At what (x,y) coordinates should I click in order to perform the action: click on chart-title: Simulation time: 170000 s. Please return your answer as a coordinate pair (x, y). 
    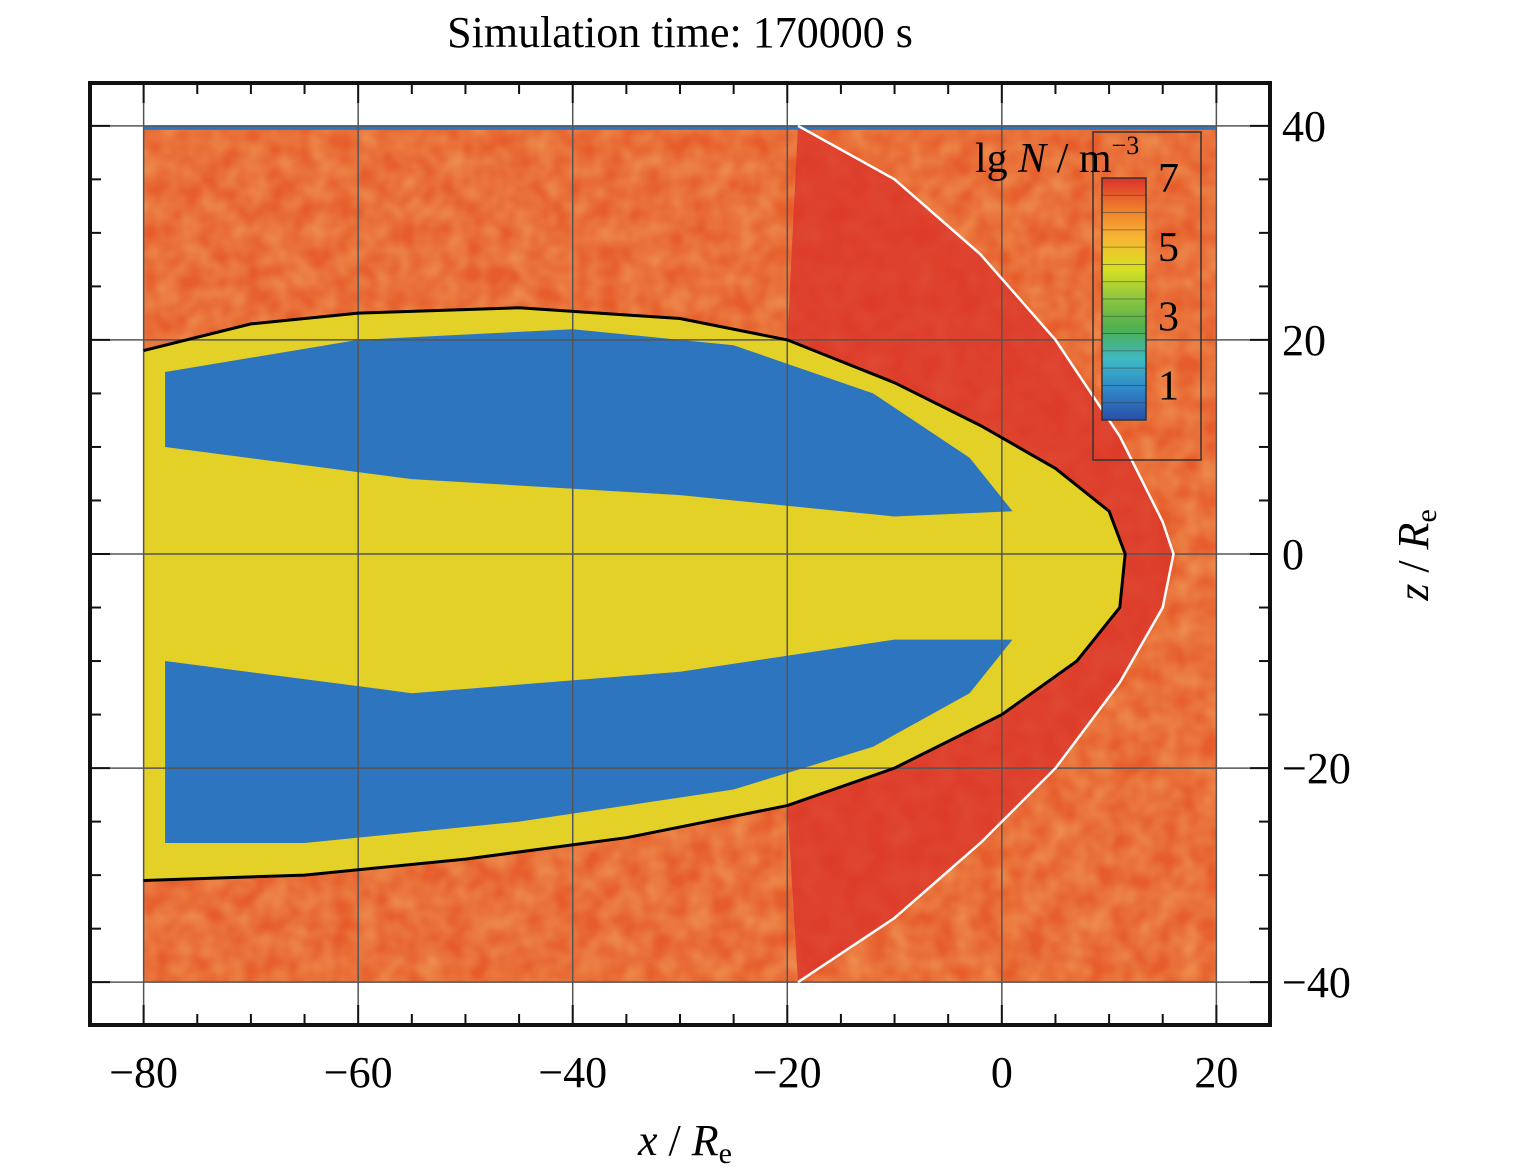
    Looking at the image, I should click on (680, 32).